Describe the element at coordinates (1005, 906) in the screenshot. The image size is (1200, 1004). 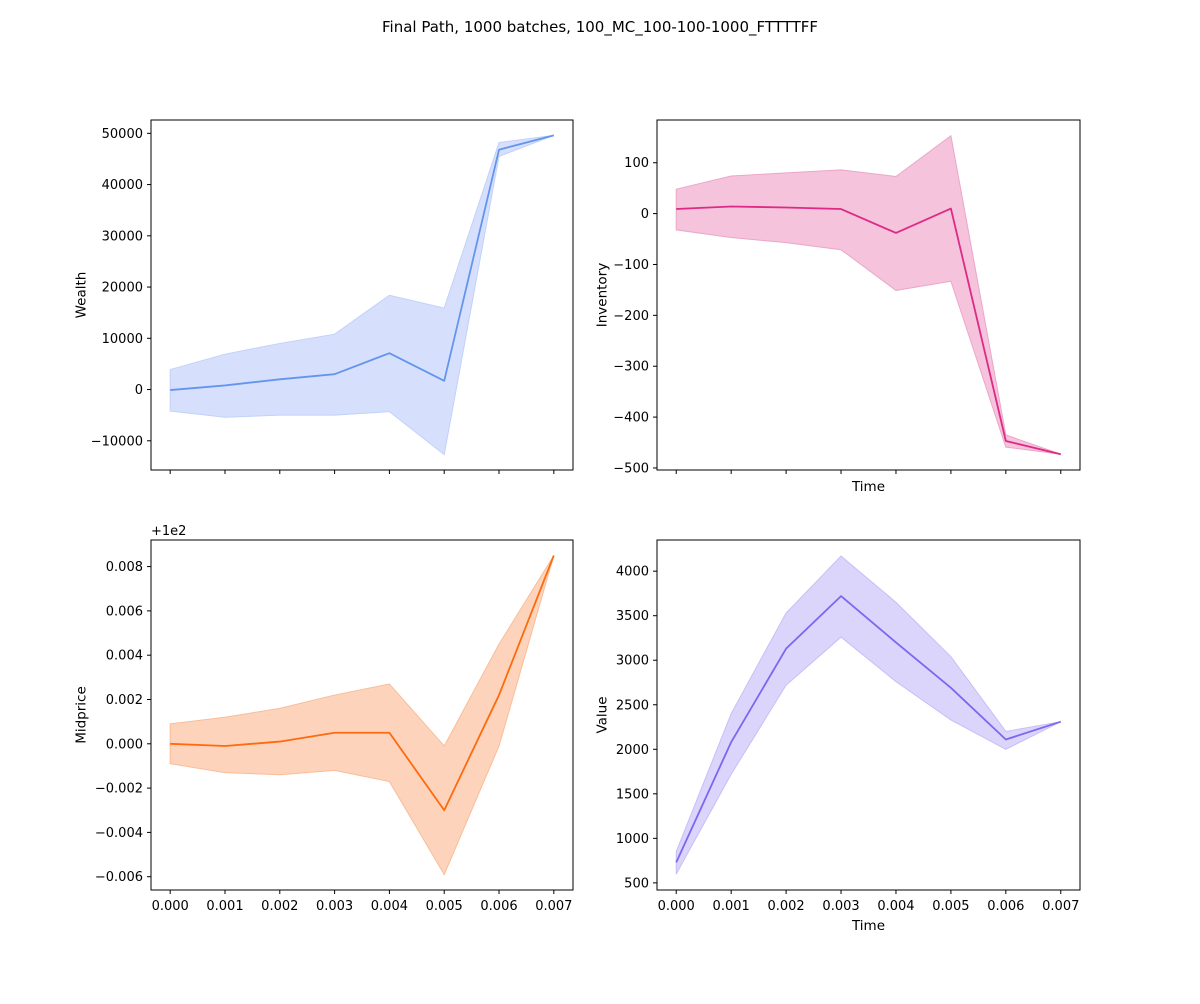
I see `value-x-tick-label: 0.006` at that location.